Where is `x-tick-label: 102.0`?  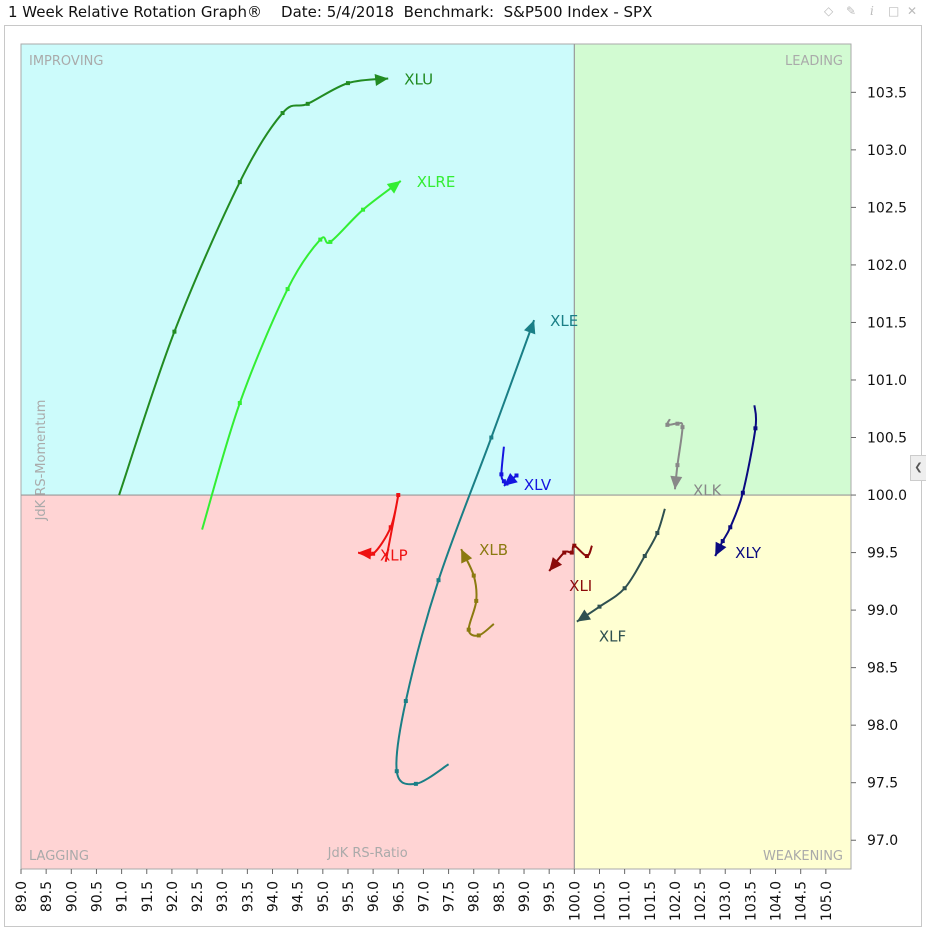 x-tick-label: 102.0 is located at coordinates (676, 901).